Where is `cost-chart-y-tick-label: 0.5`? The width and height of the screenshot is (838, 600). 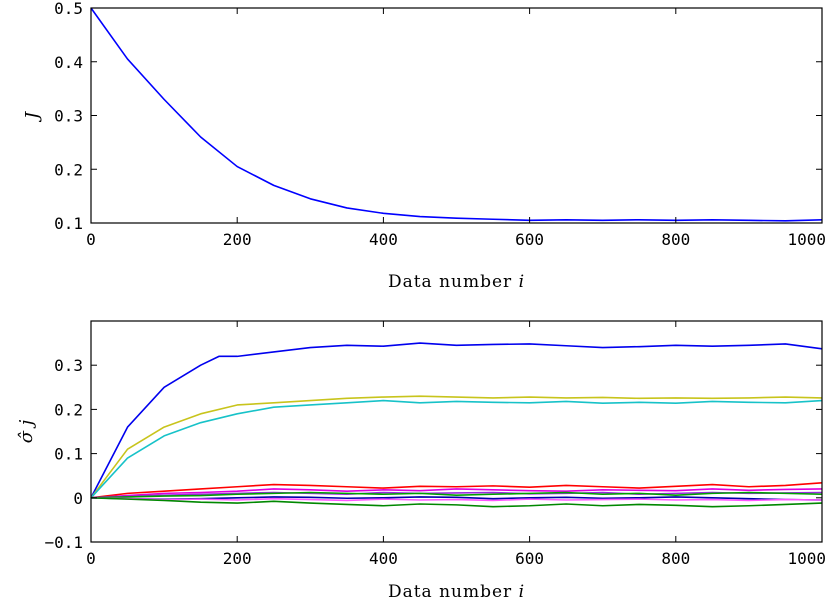
cost-chart-y-tick-label: 0.5 is located at coordinates (68, 9).